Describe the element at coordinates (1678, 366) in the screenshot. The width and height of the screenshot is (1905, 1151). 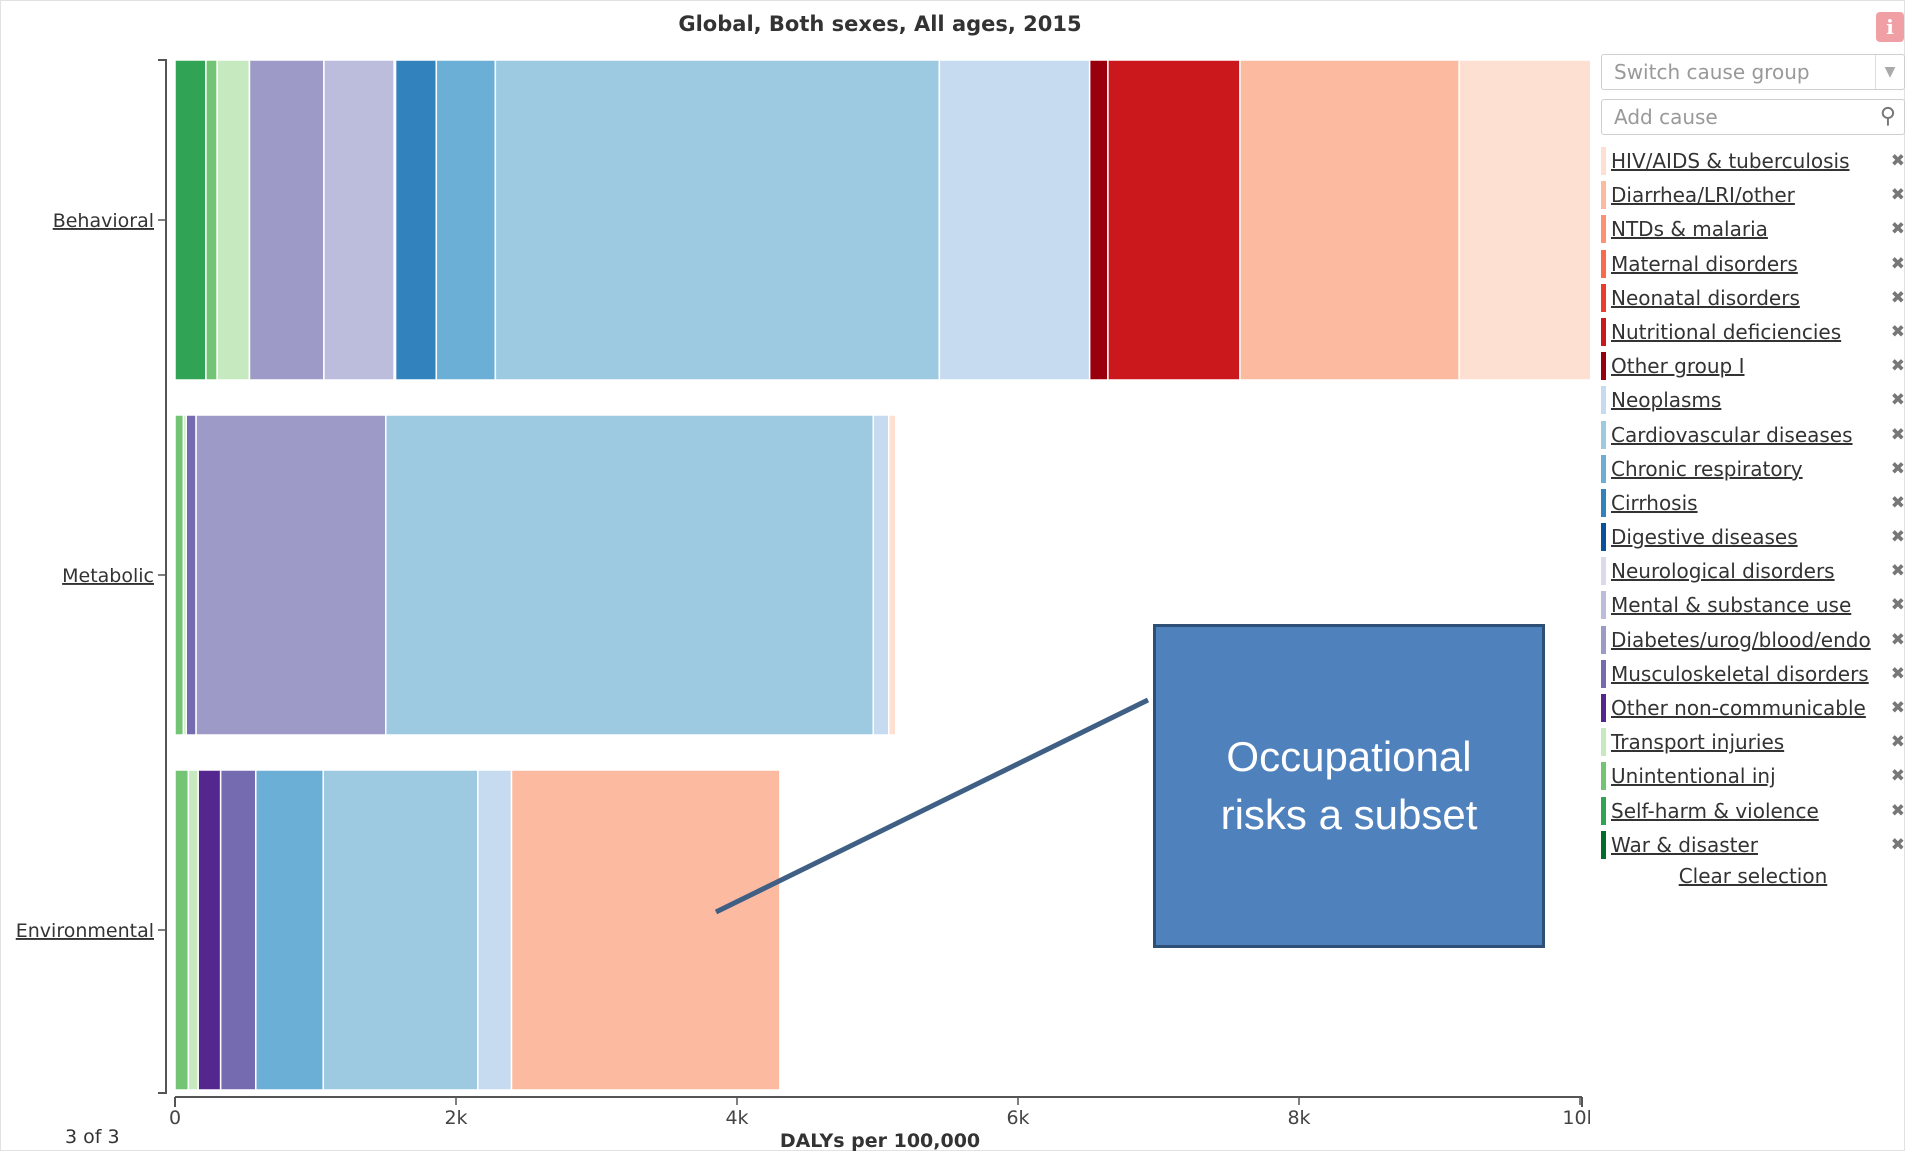
I see `legend-item-label: Other group I` at that location.